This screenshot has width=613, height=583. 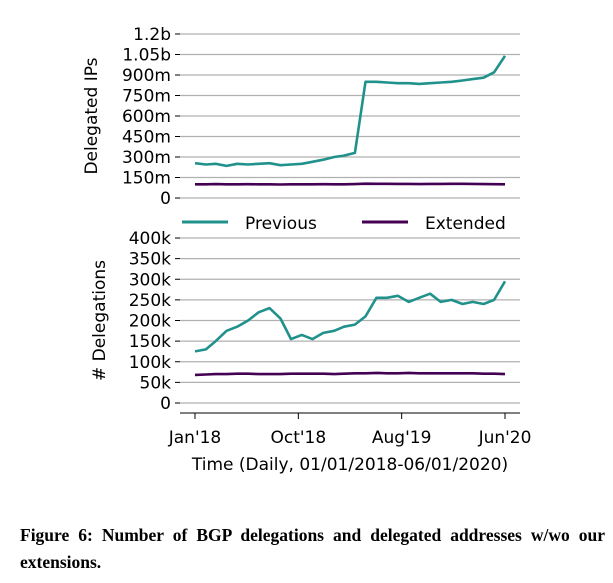 I want to click on y-tick-label: 600m, so click(x=146, y=117).